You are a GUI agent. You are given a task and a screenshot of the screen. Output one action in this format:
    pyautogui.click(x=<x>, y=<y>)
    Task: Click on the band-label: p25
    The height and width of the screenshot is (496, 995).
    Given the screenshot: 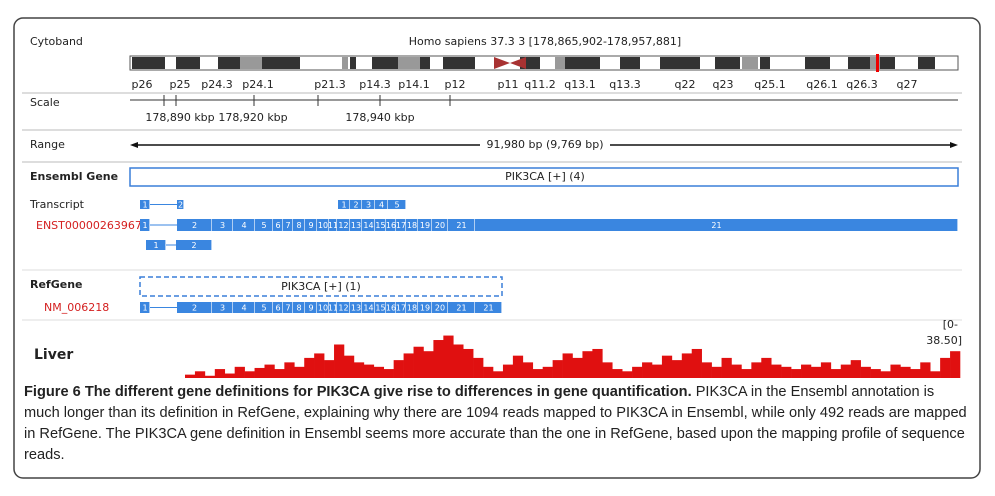 What is the action you would take?
    pyautogui.click(x=180, y=84)
    